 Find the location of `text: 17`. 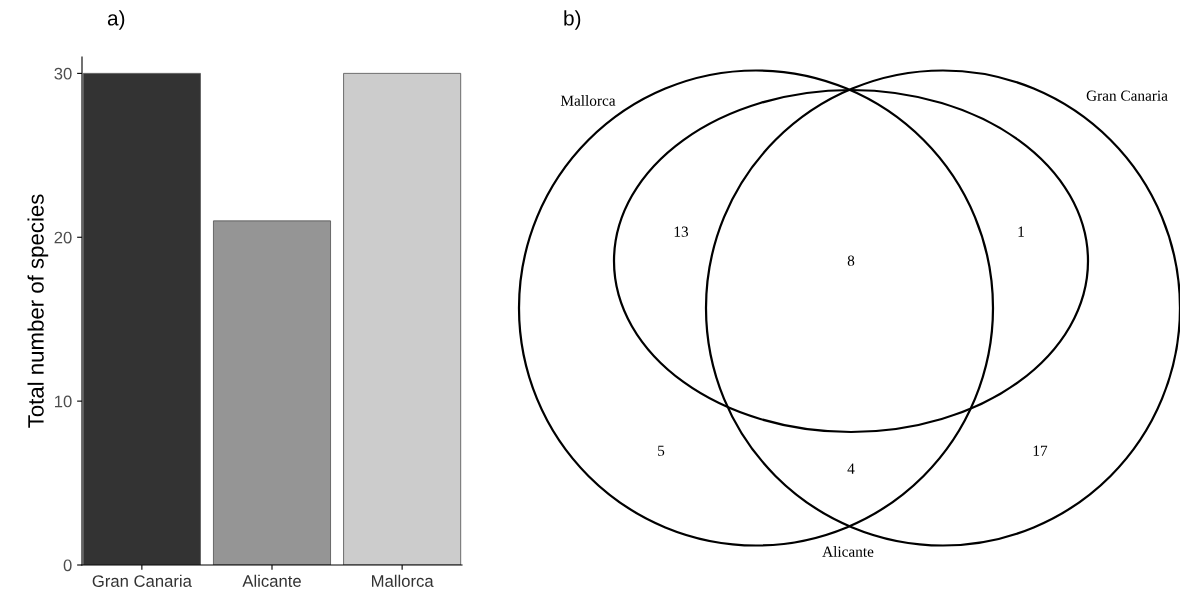

text: 17 is located at coordinates (1040, 450).